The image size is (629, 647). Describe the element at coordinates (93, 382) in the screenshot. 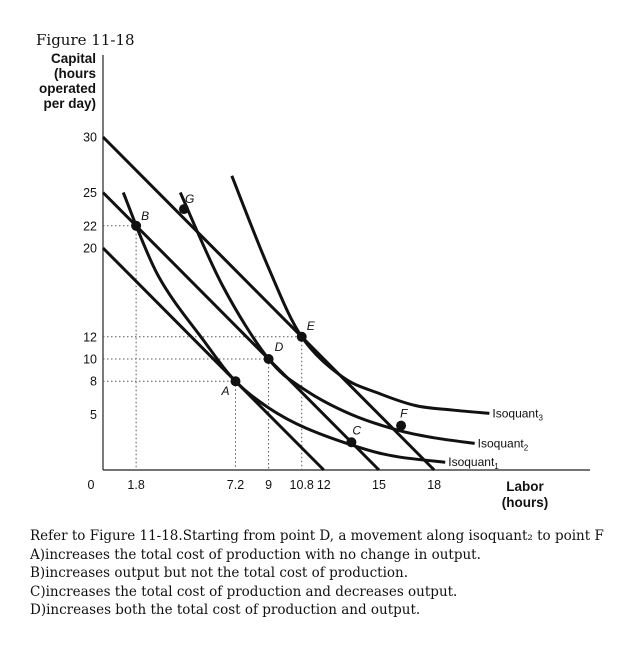

I see `y-tick-label: 8` at that location.